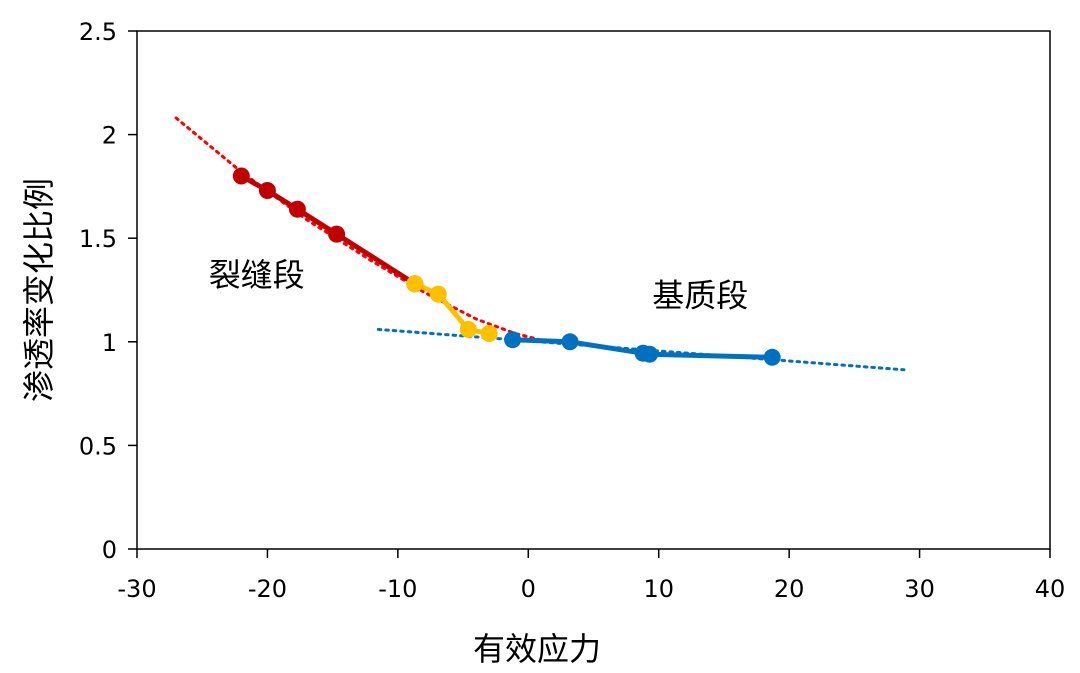 The height and width of the screenshot is (673, 1080). I want to click on fracture-trend-line, so click(362, 230).